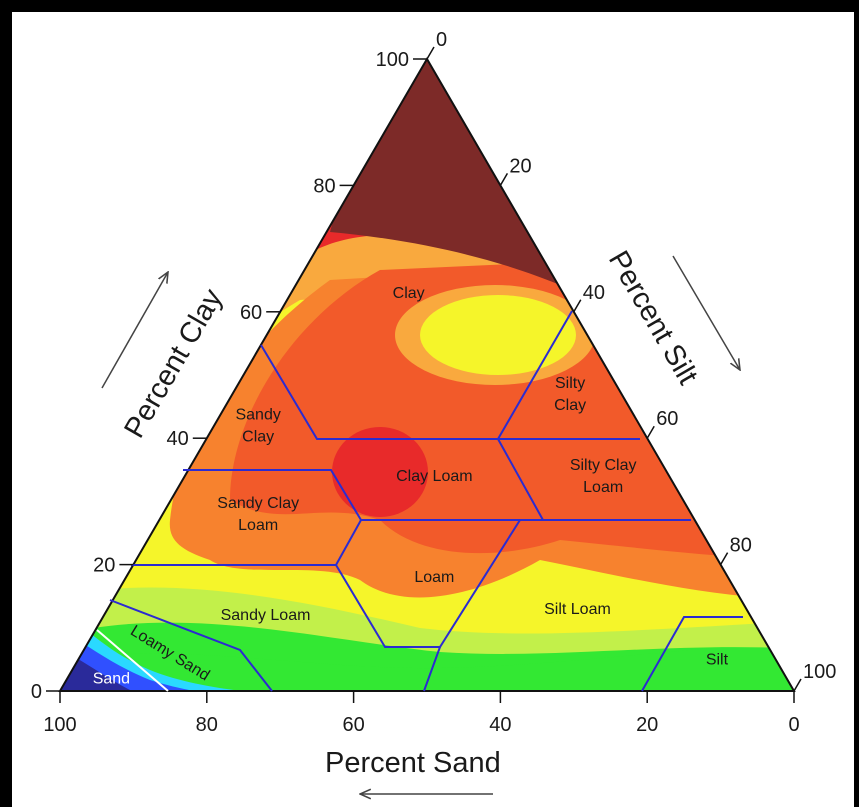  What do you see at coordinates (104, 566) in the screenshot?
I see `clay-tick-label: 20` at bounding box center [104, 566].